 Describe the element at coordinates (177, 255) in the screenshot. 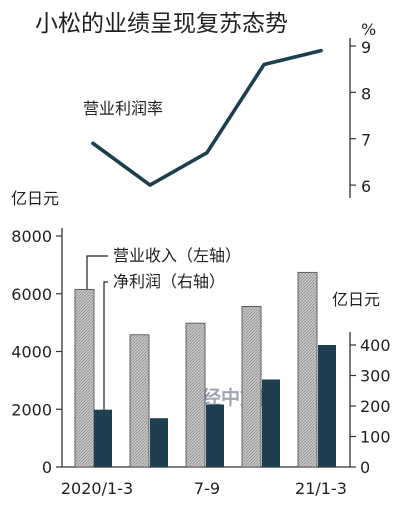

I see `legend-revenue: 营业收入（左轴）` at that location.